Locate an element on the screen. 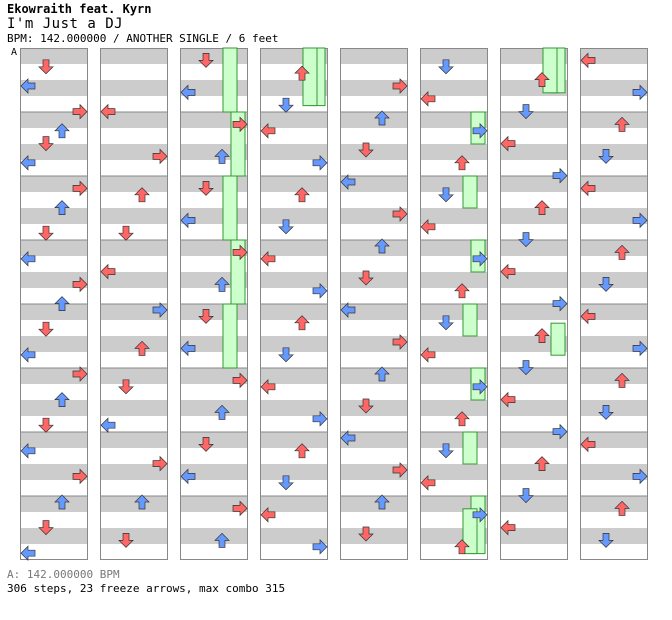  song-title: I'm Just a DJ is located at coordinates (65, 24).